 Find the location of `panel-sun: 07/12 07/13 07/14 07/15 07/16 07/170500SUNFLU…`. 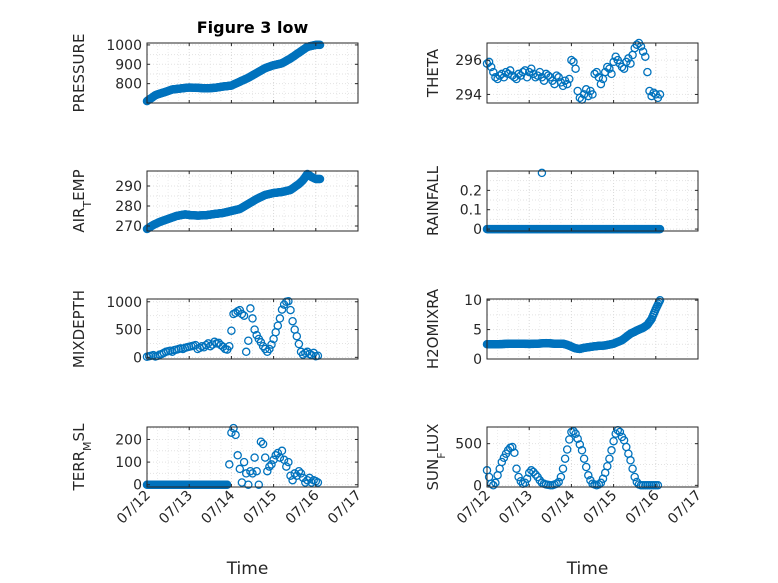

panel-sun: 07/12 07/13 07/14 07/15 07/16 07/170500SUNFLU… is located at coordinates (564, 501).